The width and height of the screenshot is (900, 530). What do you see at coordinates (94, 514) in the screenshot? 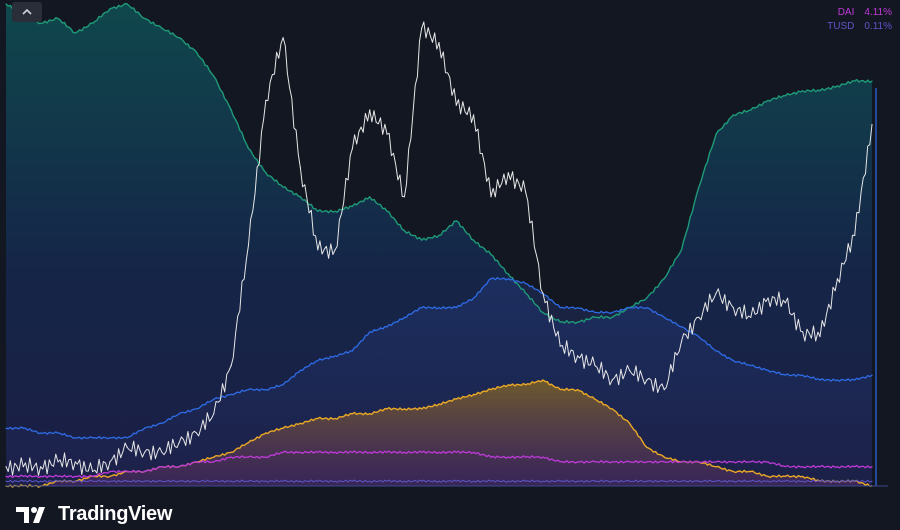
I see `tradingview-brand: TradingView` at bounding box center [94, 514].